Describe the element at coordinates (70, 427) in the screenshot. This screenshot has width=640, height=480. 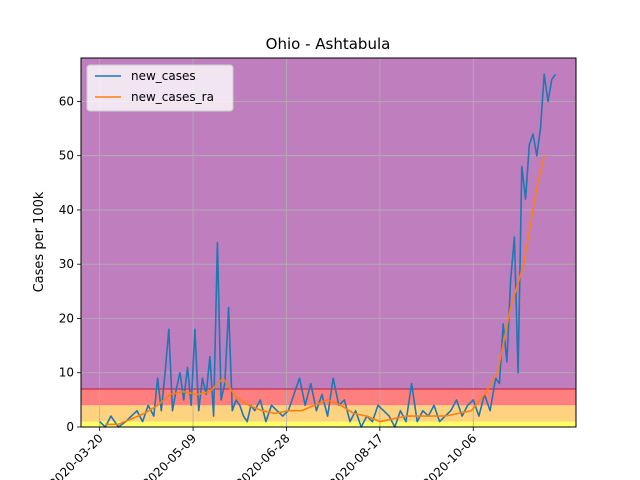
I see `y-tick-label-0: 0` at that location.